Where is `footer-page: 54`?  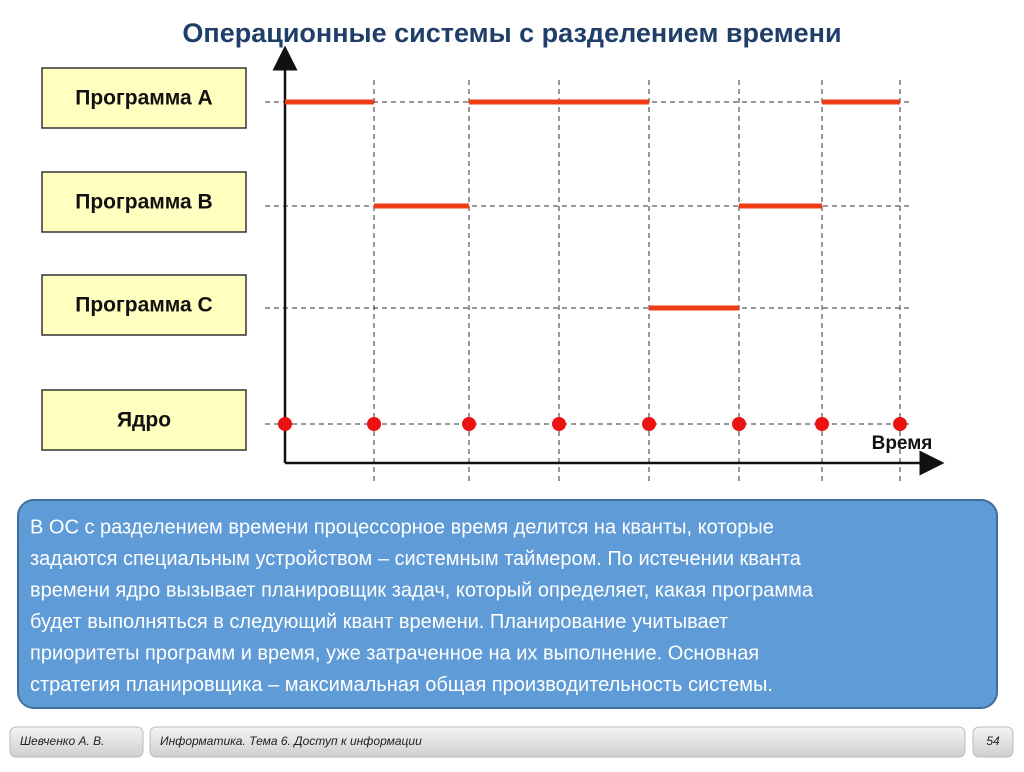
footer-page: 54 is located at coordinates (993, 741).